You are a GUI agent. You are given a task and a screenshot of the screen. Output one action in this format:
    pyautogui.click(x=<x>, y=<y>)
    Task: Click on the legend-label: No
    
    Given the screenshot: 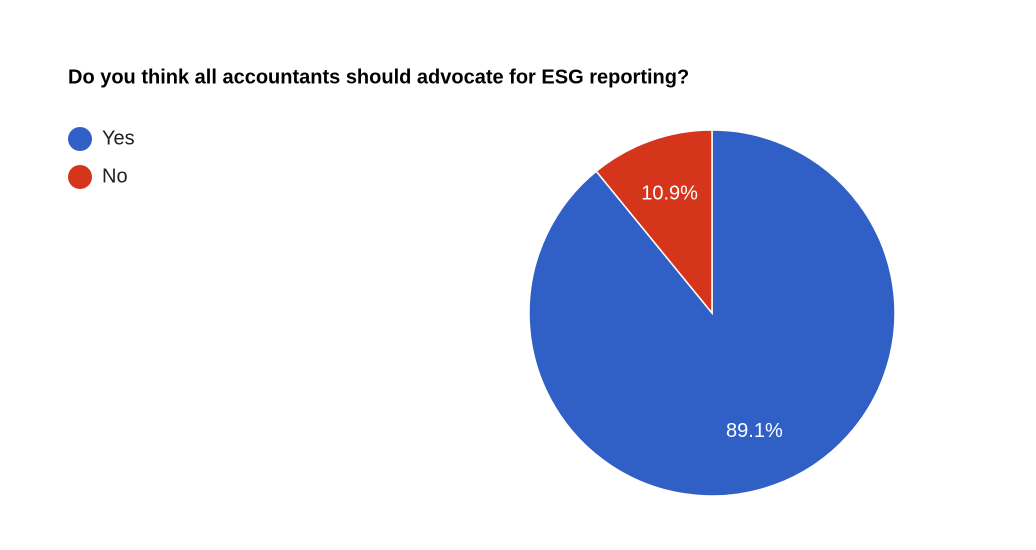 What is the action you would take?
    pyautogui.click(x=115, y=176)
    